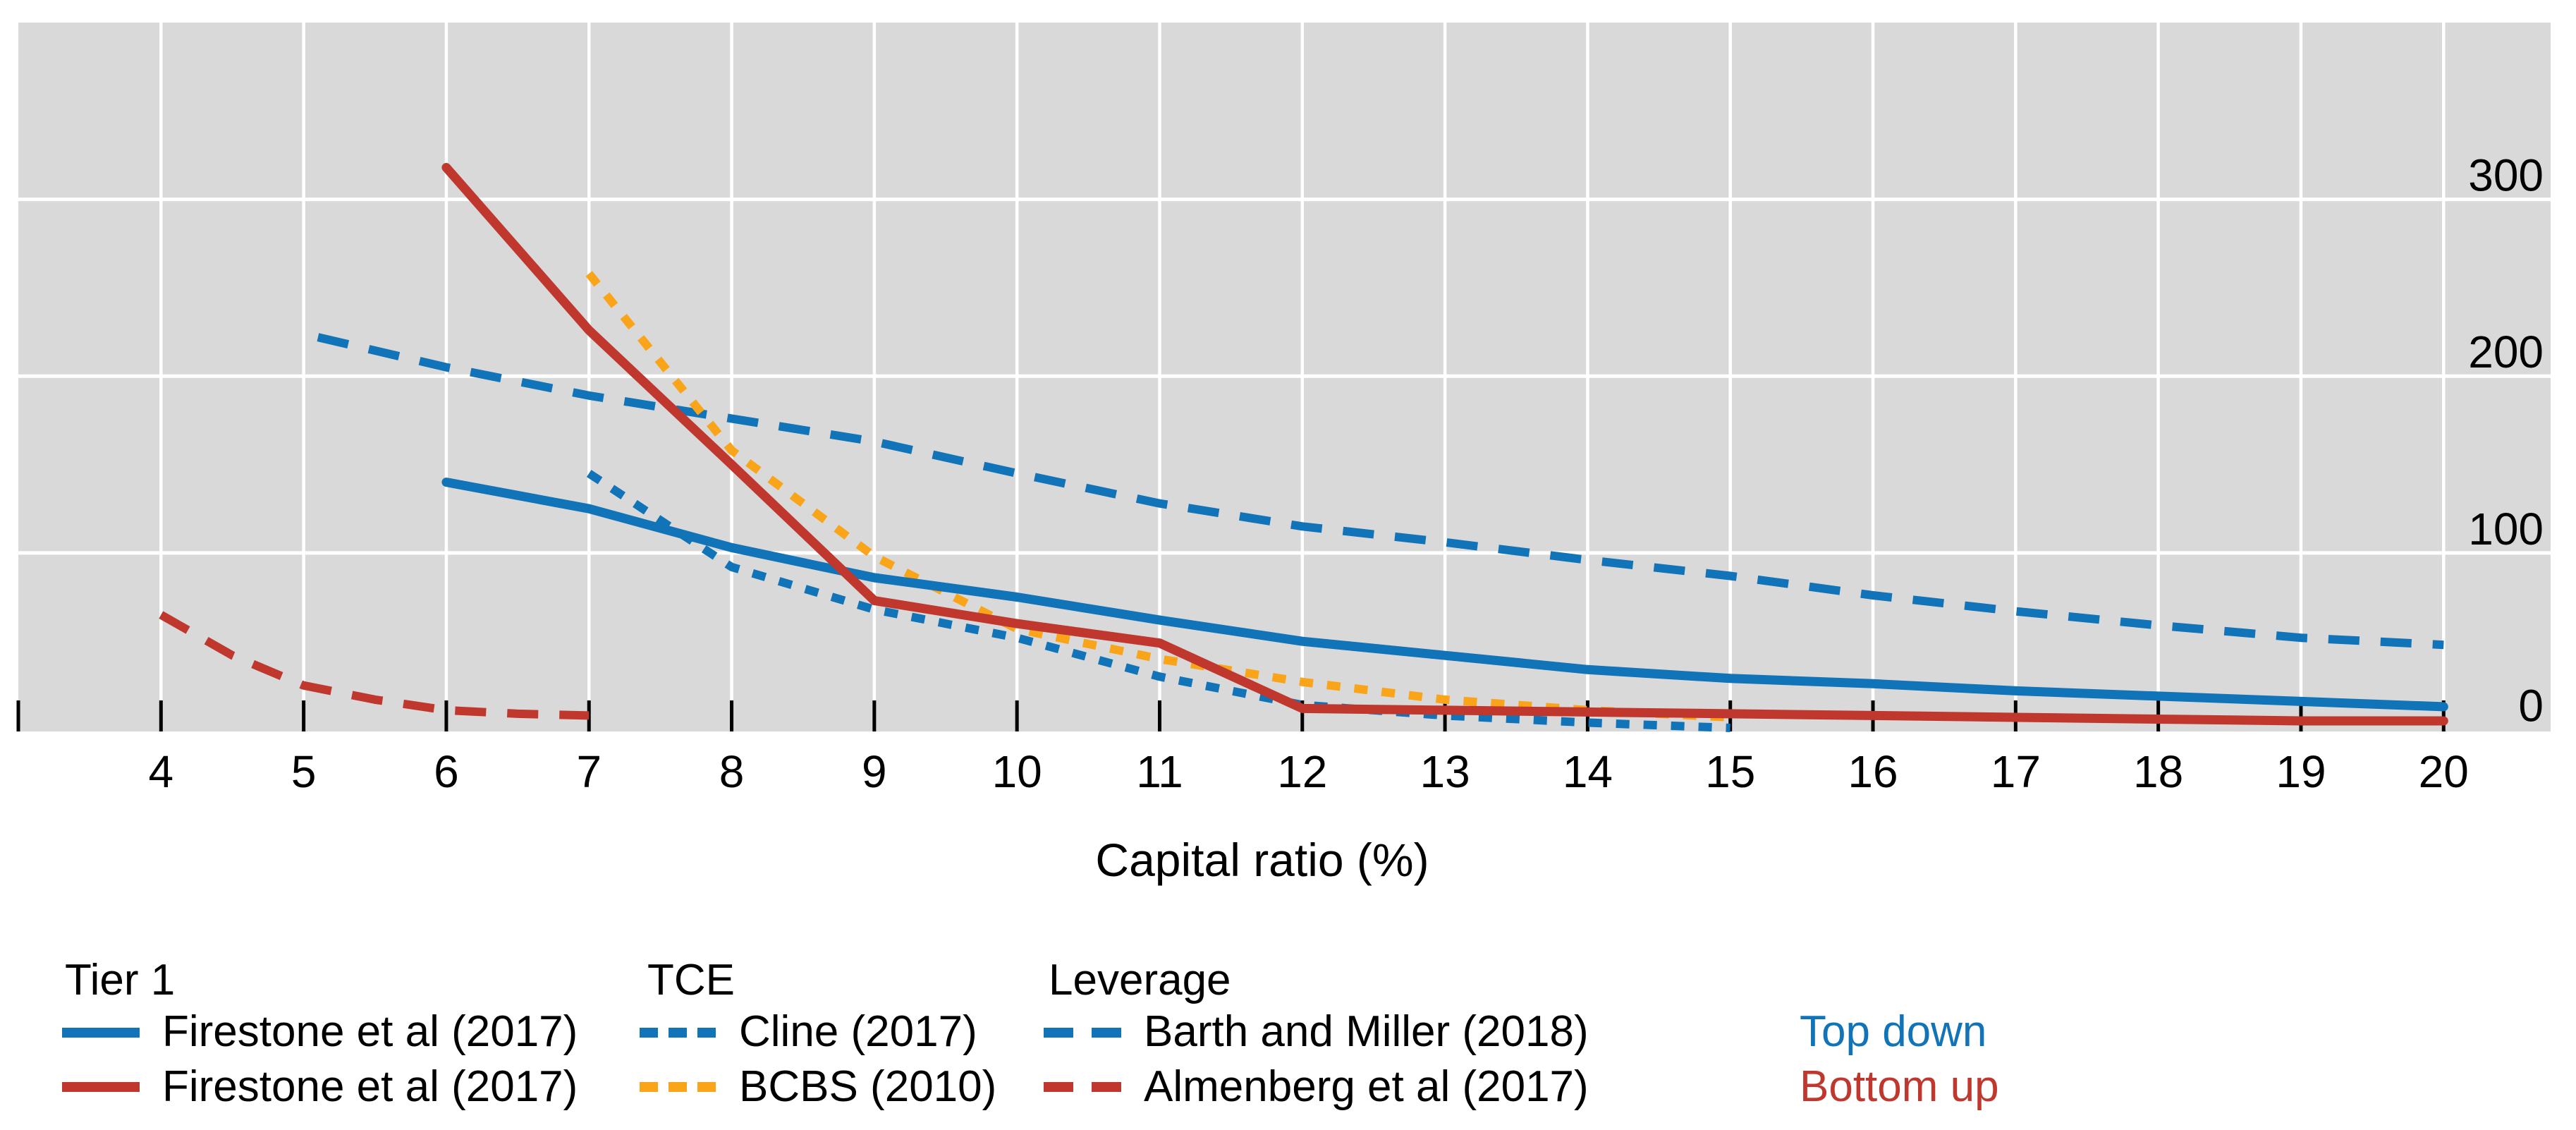  I want to click on x-axis-label-6: 6, so click(447, 771).